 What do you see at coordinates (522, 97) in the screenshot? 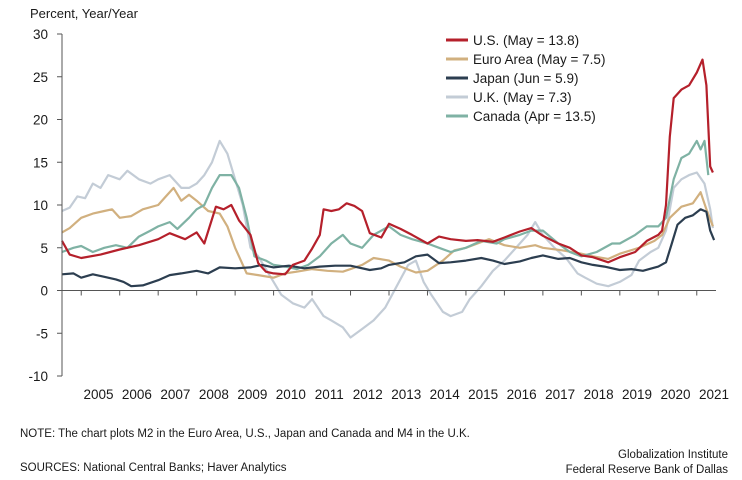
I see `legend-label: U.K. (May = 7.3)` at bounding box center [522, 97].